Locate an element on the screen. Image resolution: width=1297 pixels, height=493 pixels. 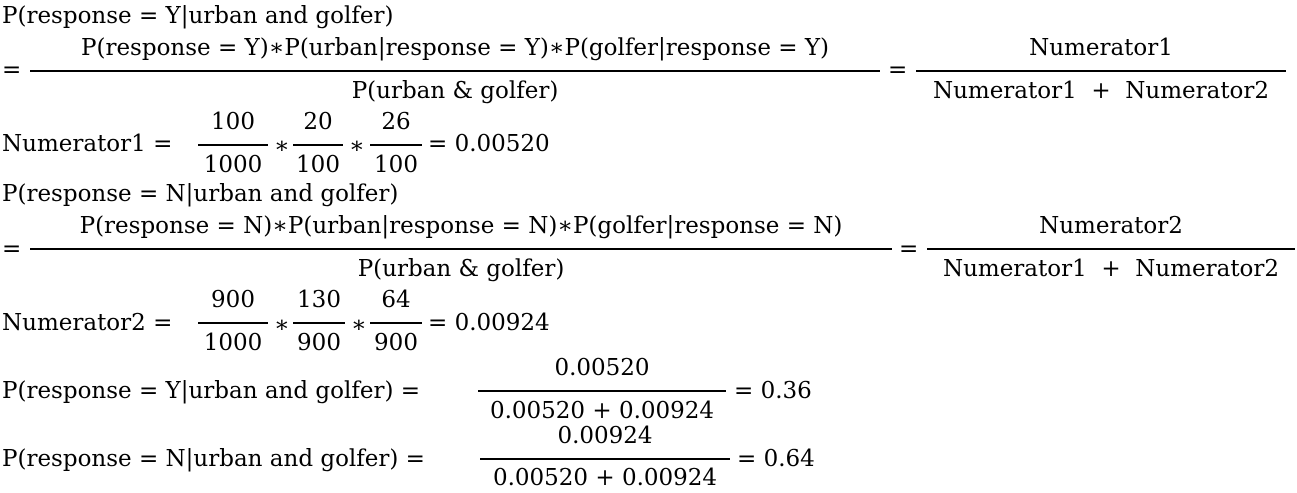
block2-eq-sign: = is located at coordinates (12, 249).